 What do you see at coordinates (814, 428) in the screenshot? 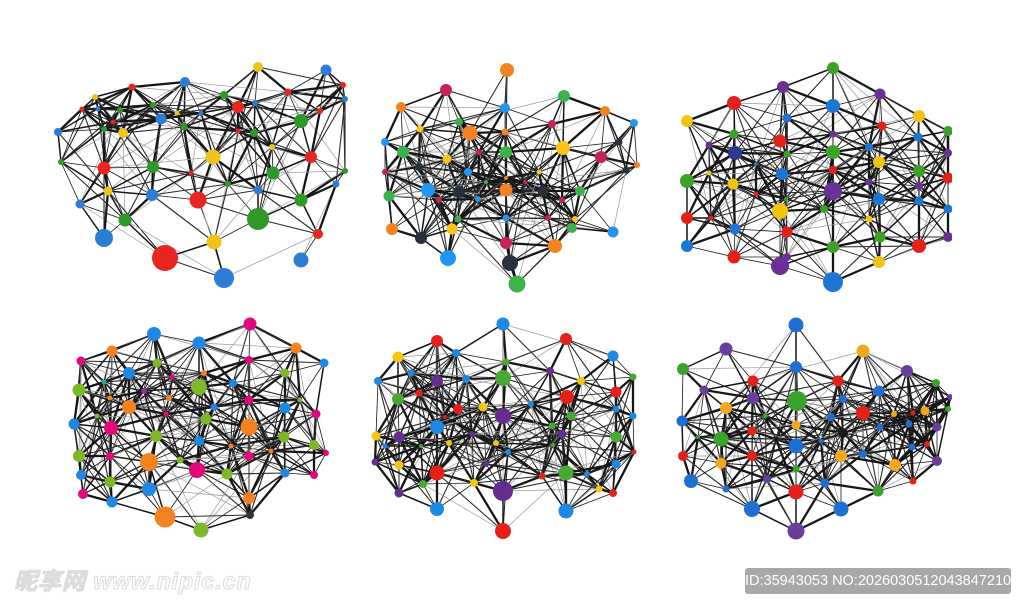
I see `network-diagram-bottom-right` at bounding box center [814, 428].